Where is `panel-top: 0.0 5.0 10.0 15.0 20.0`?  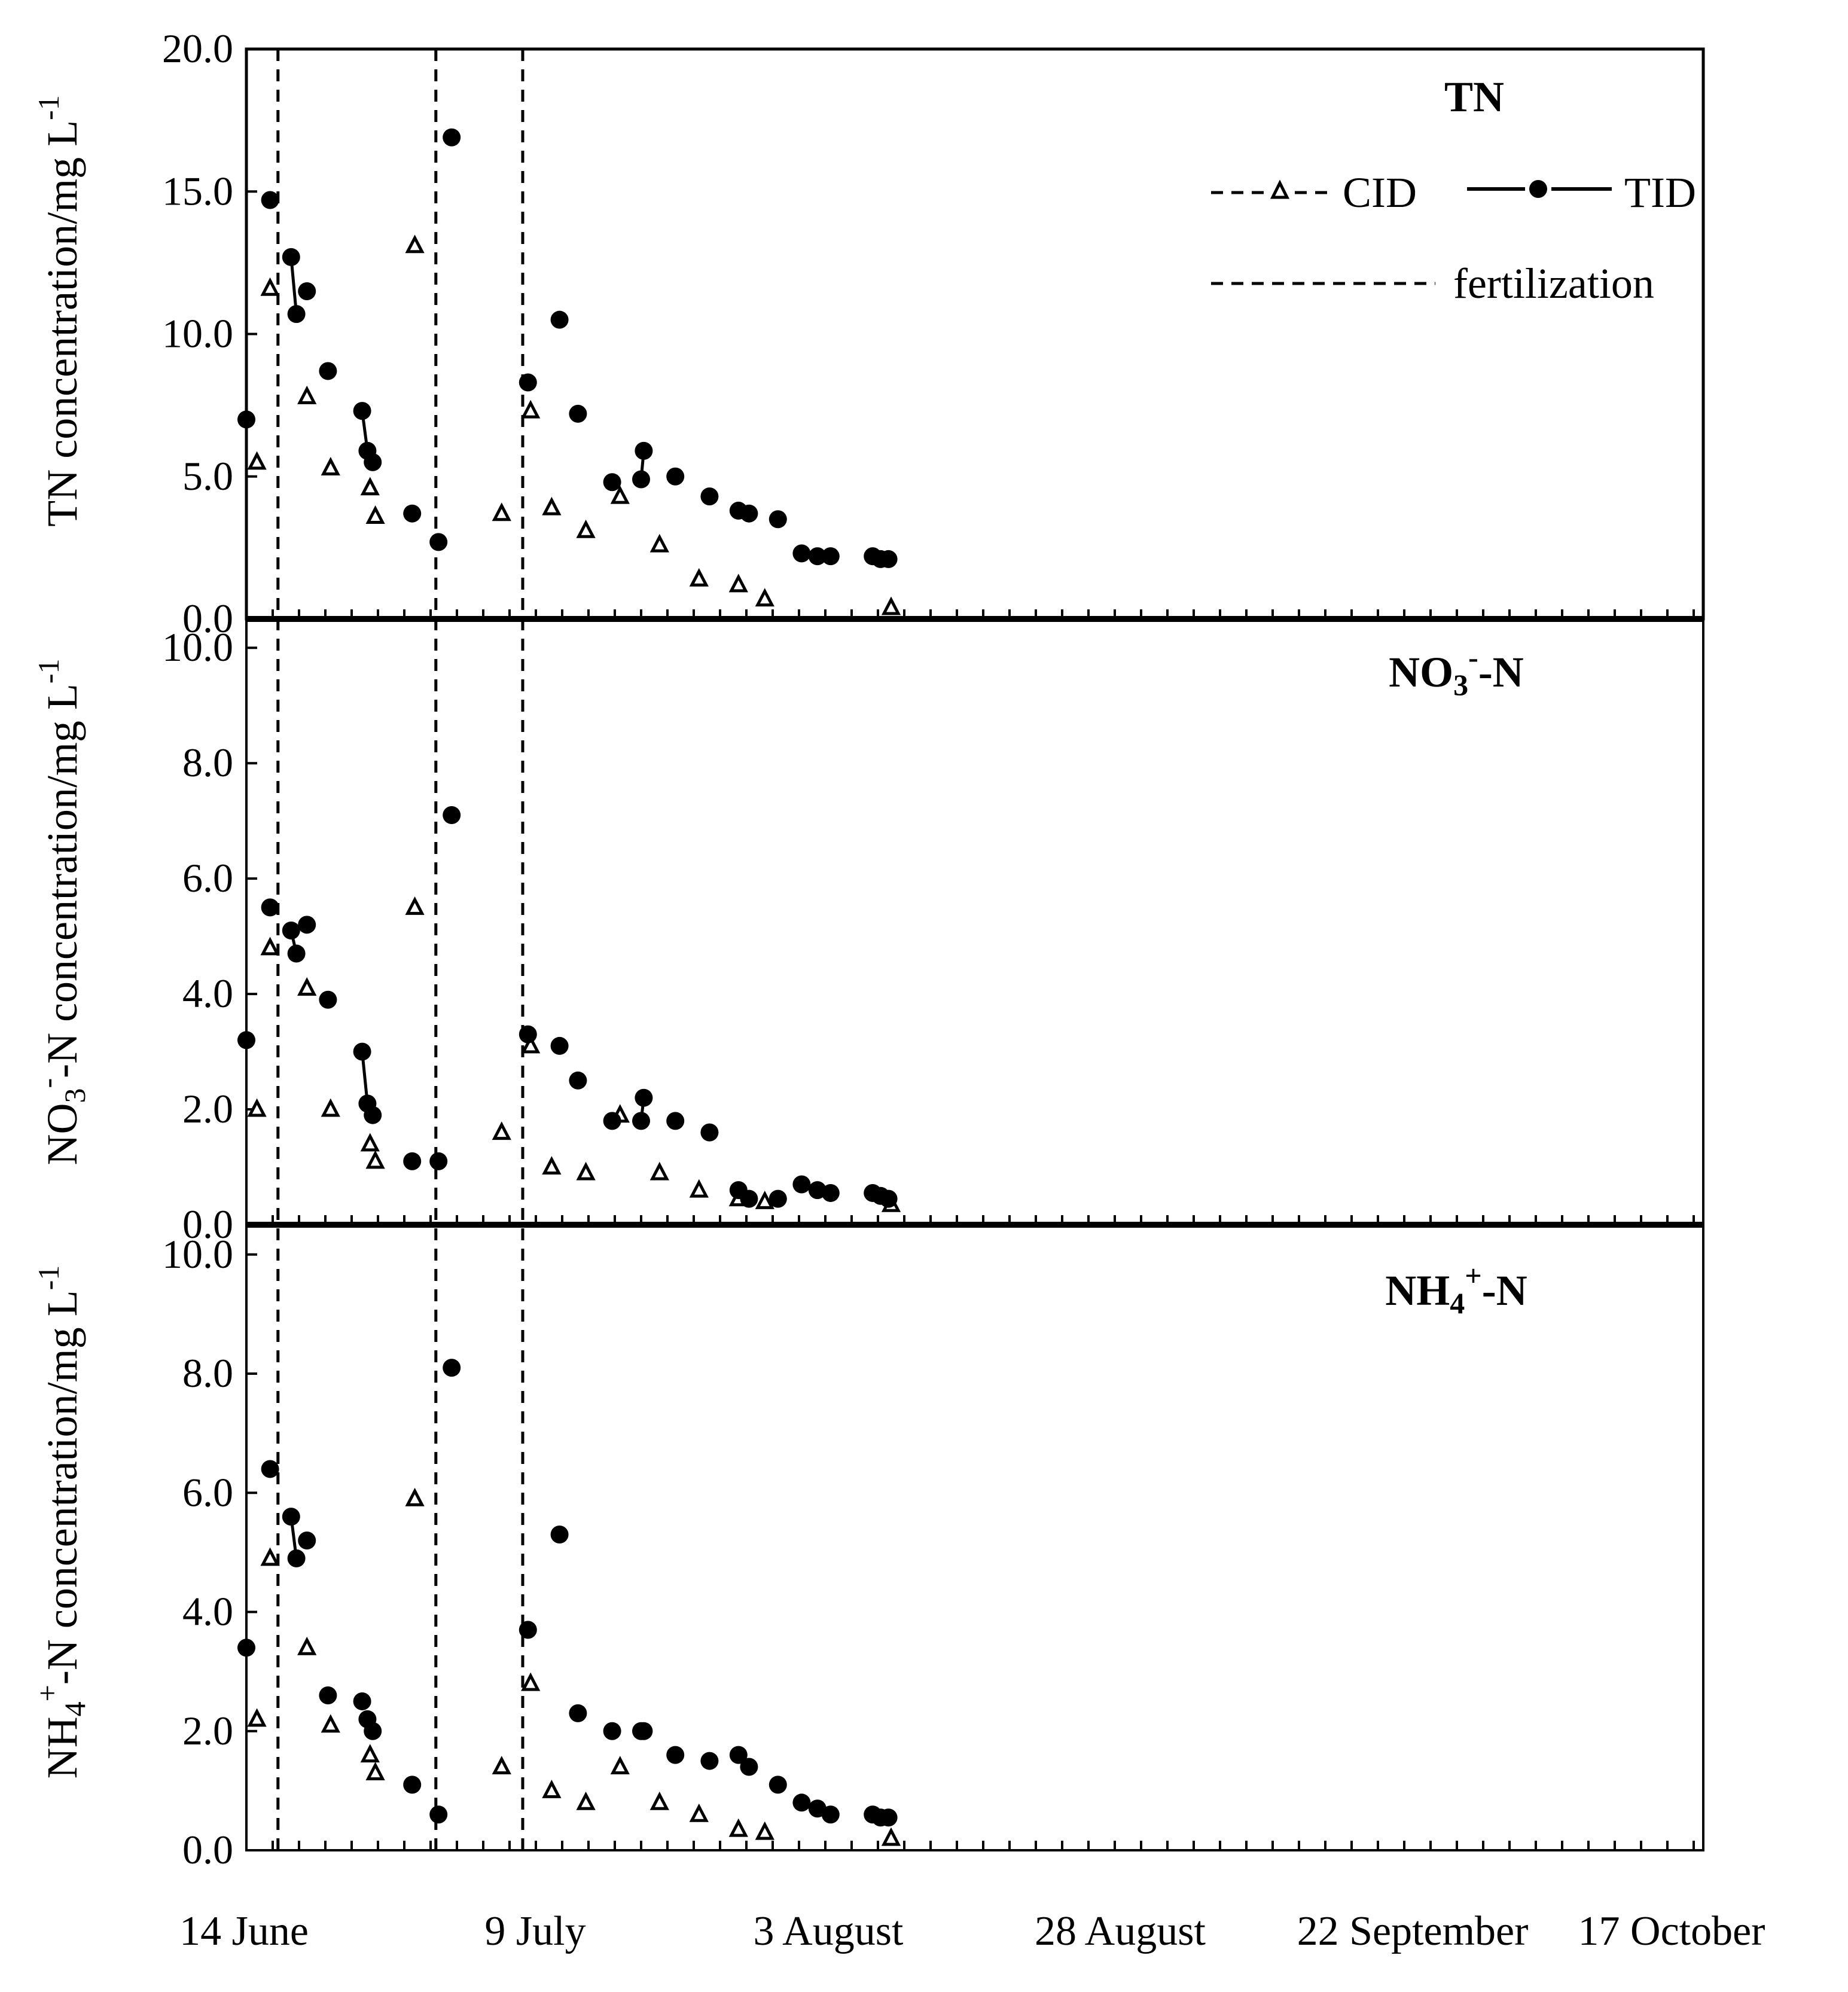 panel-top: 0.0 5.0 10.0 15.0 20.0 is located at coordinates (531, 333).